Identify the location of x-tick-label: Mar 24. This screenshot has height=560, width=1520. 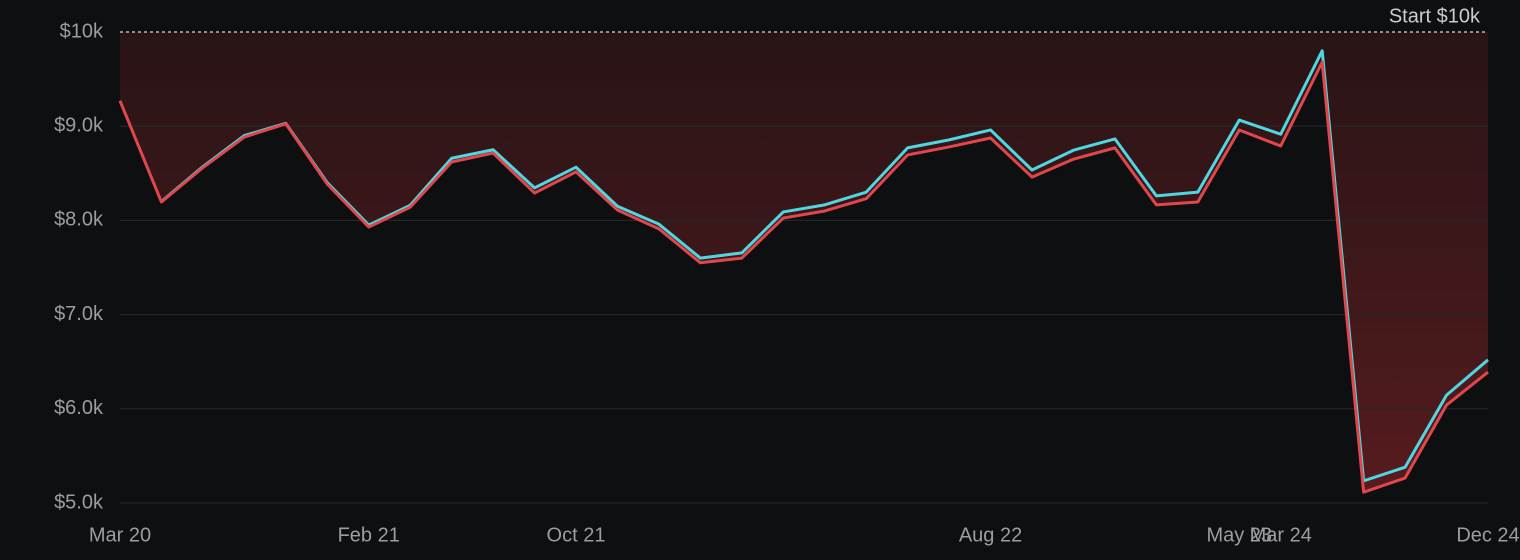
(1281, 535).